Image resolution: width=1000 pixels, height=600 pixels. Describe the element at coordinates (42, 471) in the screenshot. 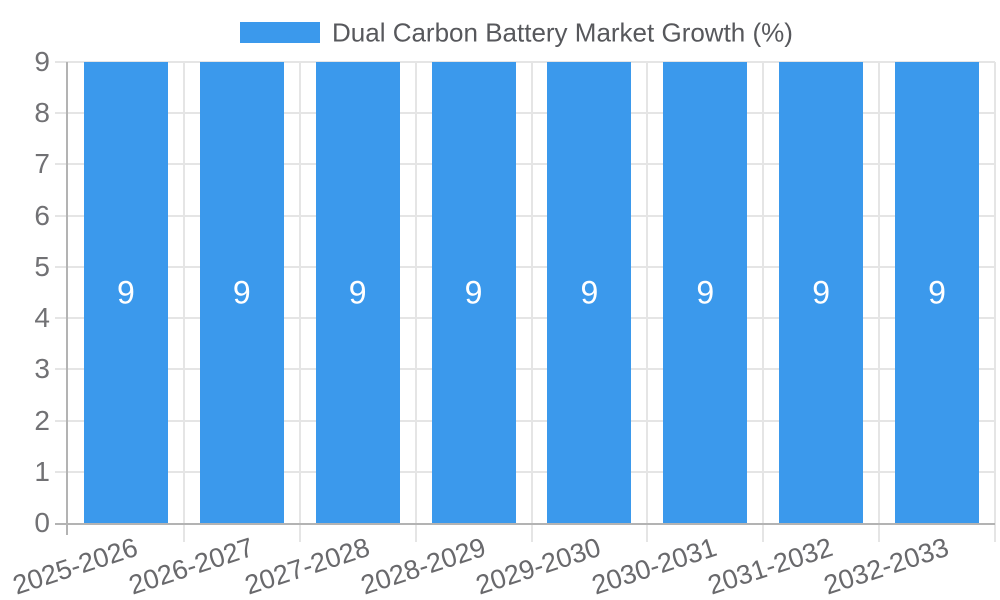

I see `y-axis-tick-label: 1` at that location.